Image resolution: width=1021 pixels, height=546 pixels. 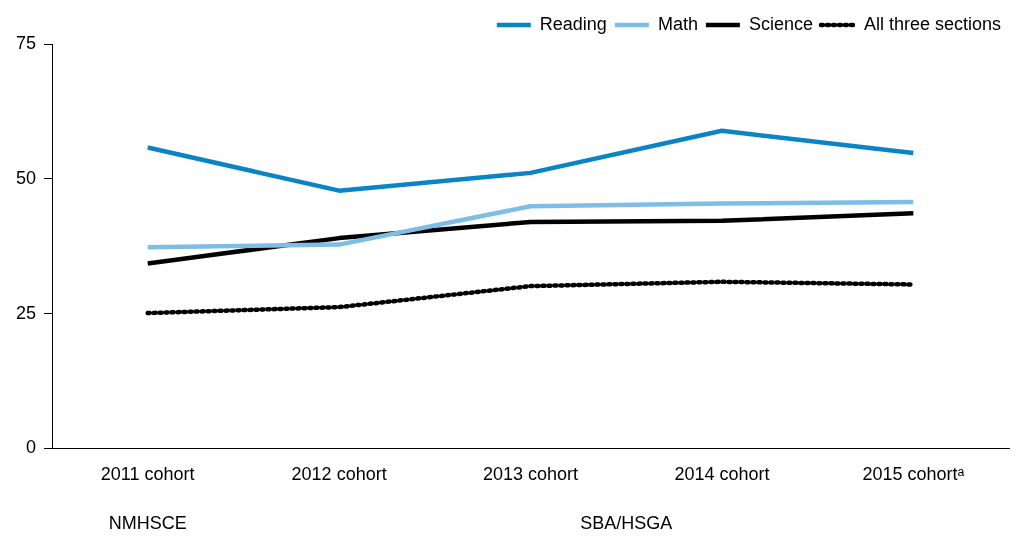 I want to click on x-tick-label: 2013 cohort, so click(x=530, y=474).